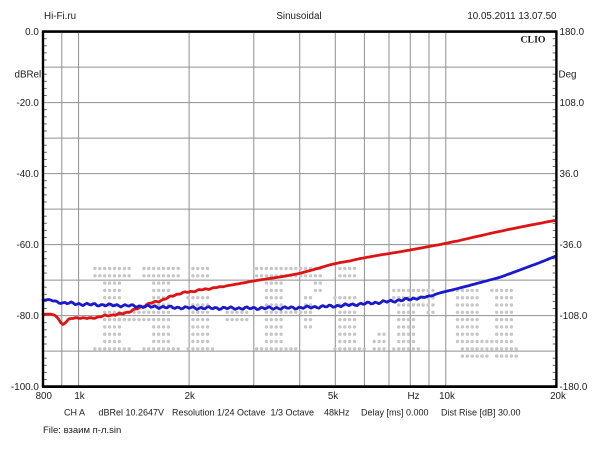 The height and width of the screenshot is (450, 600). Describe the element at coordinates (337, 413) in the screenshot. I see `svg-text: 48kHz` at that location.